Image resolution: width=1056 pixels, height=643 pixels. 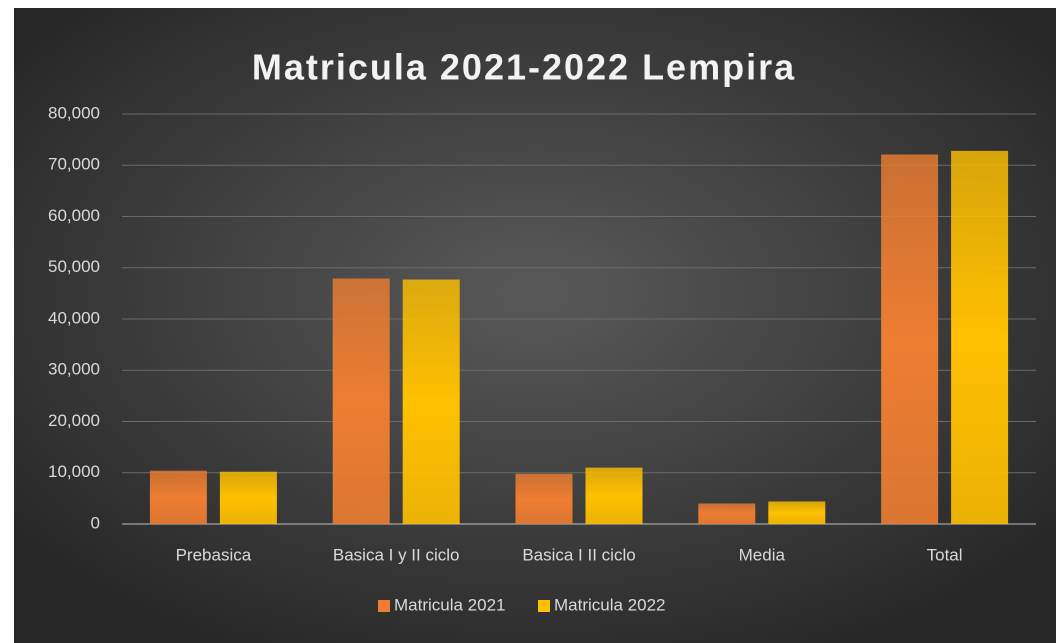 What do you see at coordinates (762, 554) in the screenshot?
I see `x-tick-label: Media` at bounding box center [762, 554].